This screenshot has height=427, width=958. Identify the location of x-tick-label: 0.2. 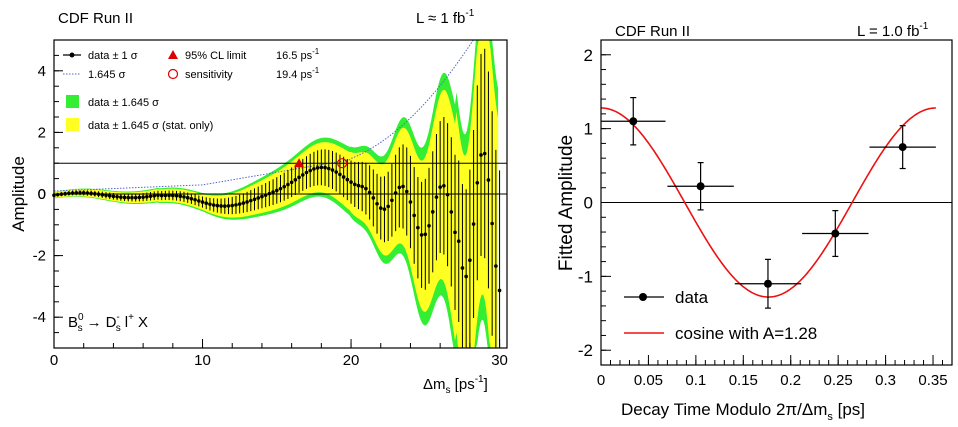
(790, 380).